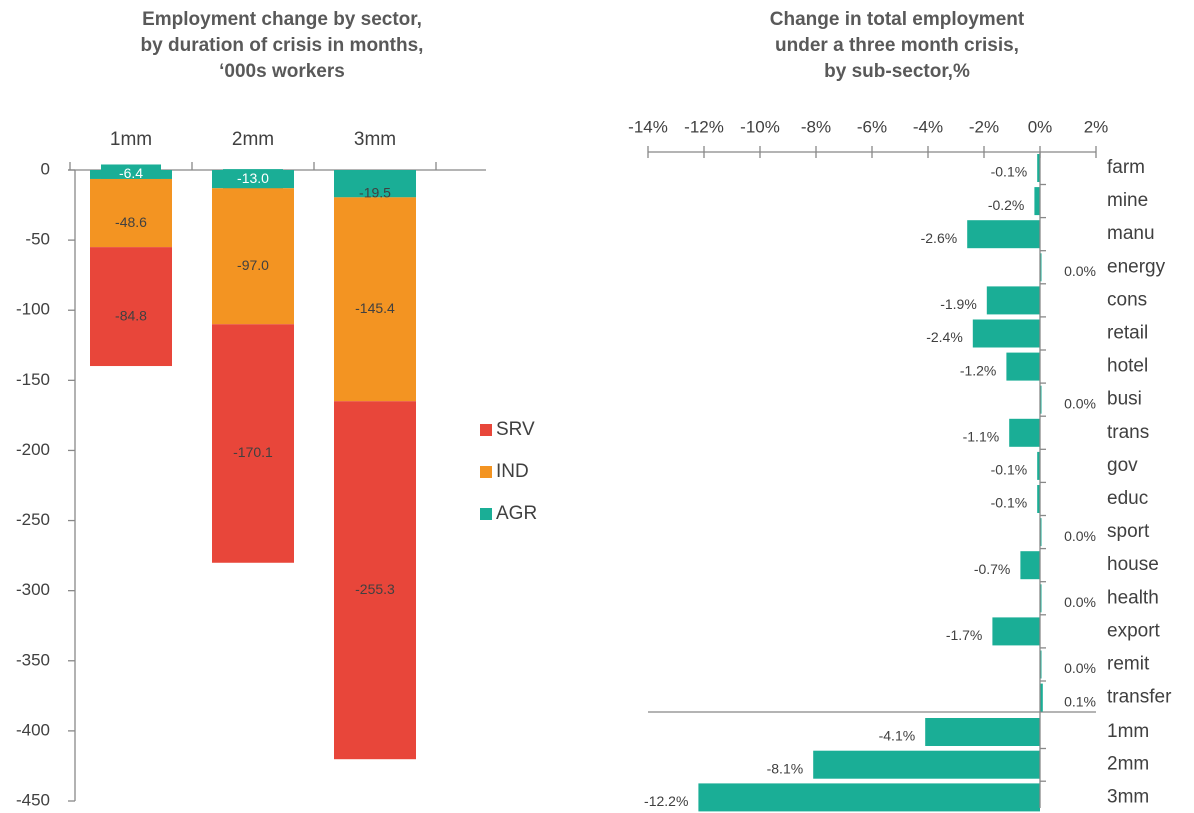  Describe the element at coordinates (958, 304) in the screenshot. I see `value-label: -1.9%` at that location.